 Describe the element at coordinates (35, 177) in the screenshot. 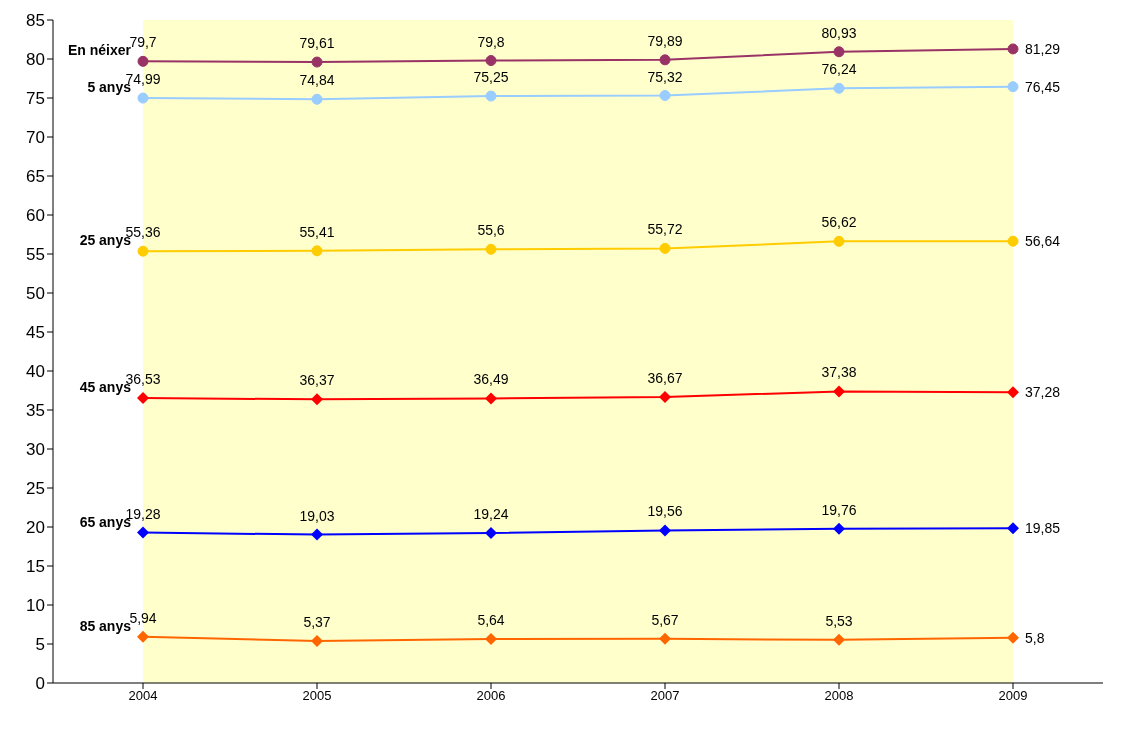

I see `y-tick-label: 65` at that location.